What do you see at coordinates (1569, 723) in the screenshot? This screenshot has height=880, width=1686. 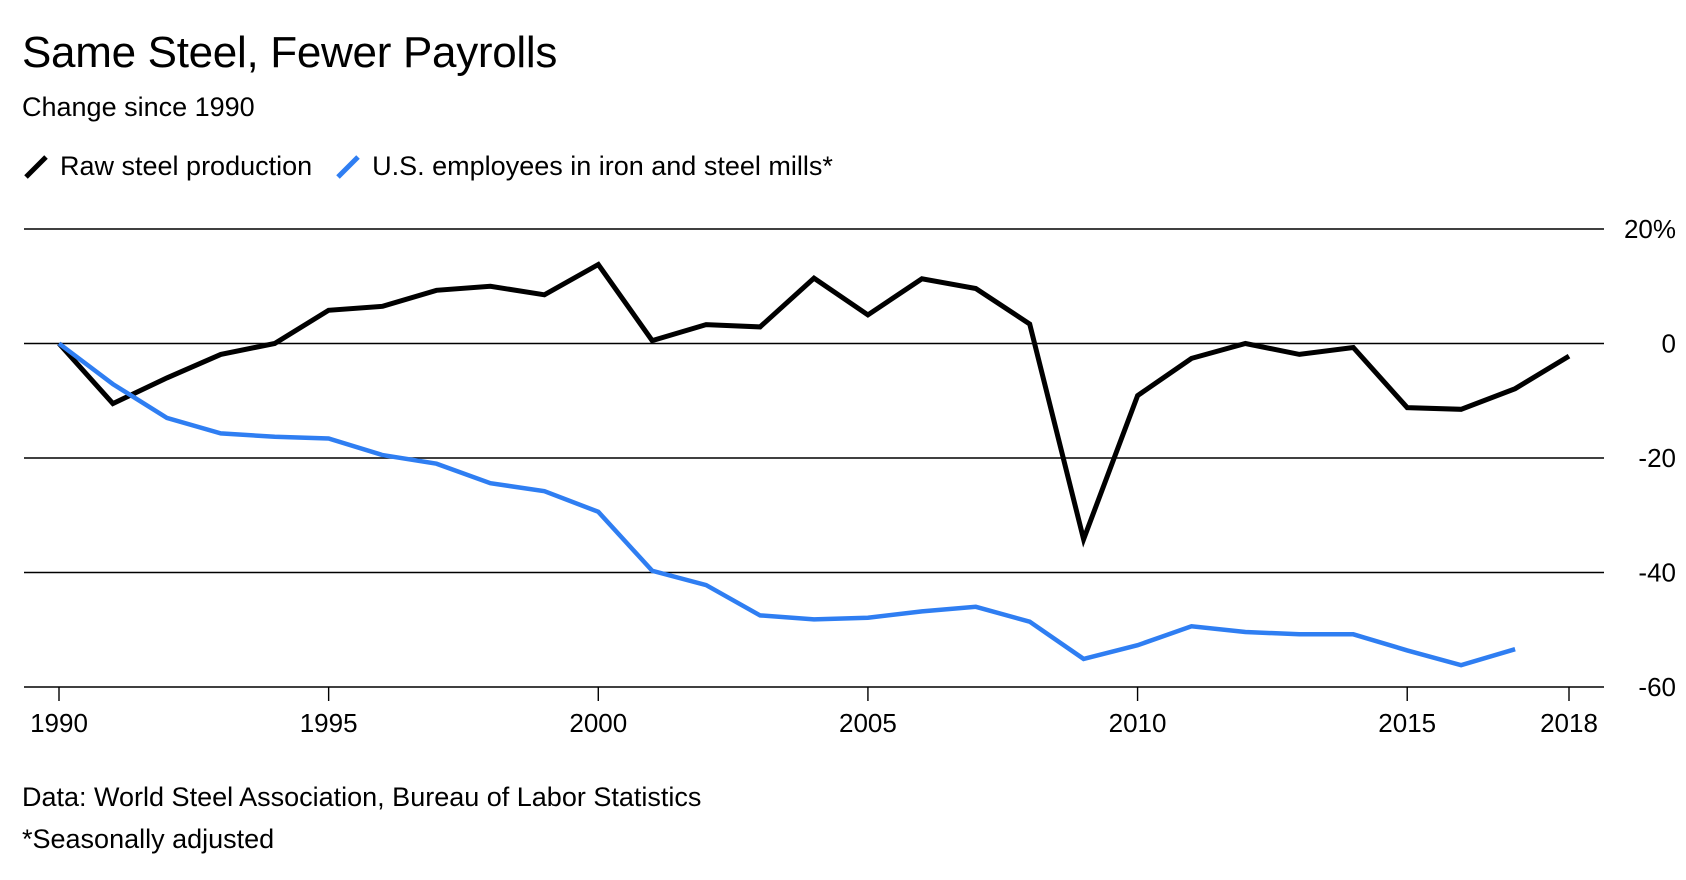 I see `x-tick-label: 2018` at bounding box center [1569, 723].